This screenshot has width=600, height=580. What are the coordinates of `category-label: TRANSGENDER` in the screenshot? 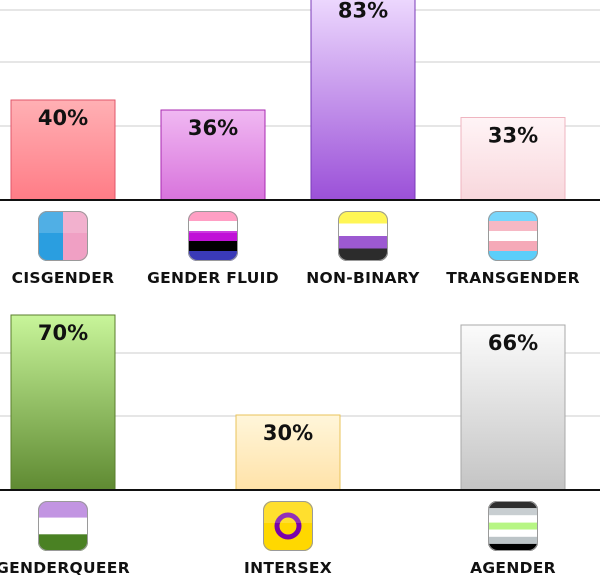 It's located at (513, 278).